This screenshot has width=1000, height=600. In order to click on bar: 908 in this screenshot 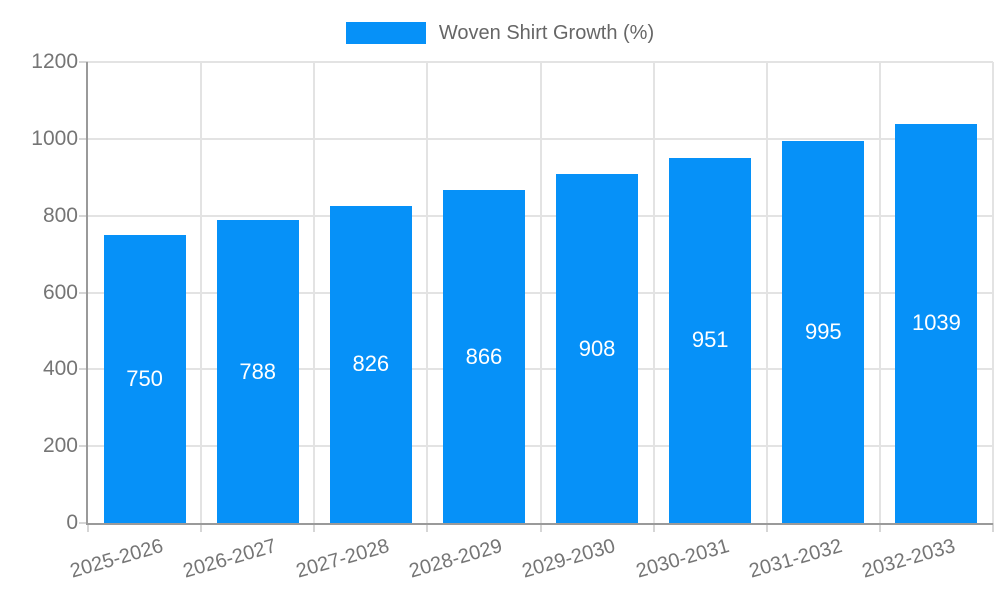, I will do `click(597, 348)`.